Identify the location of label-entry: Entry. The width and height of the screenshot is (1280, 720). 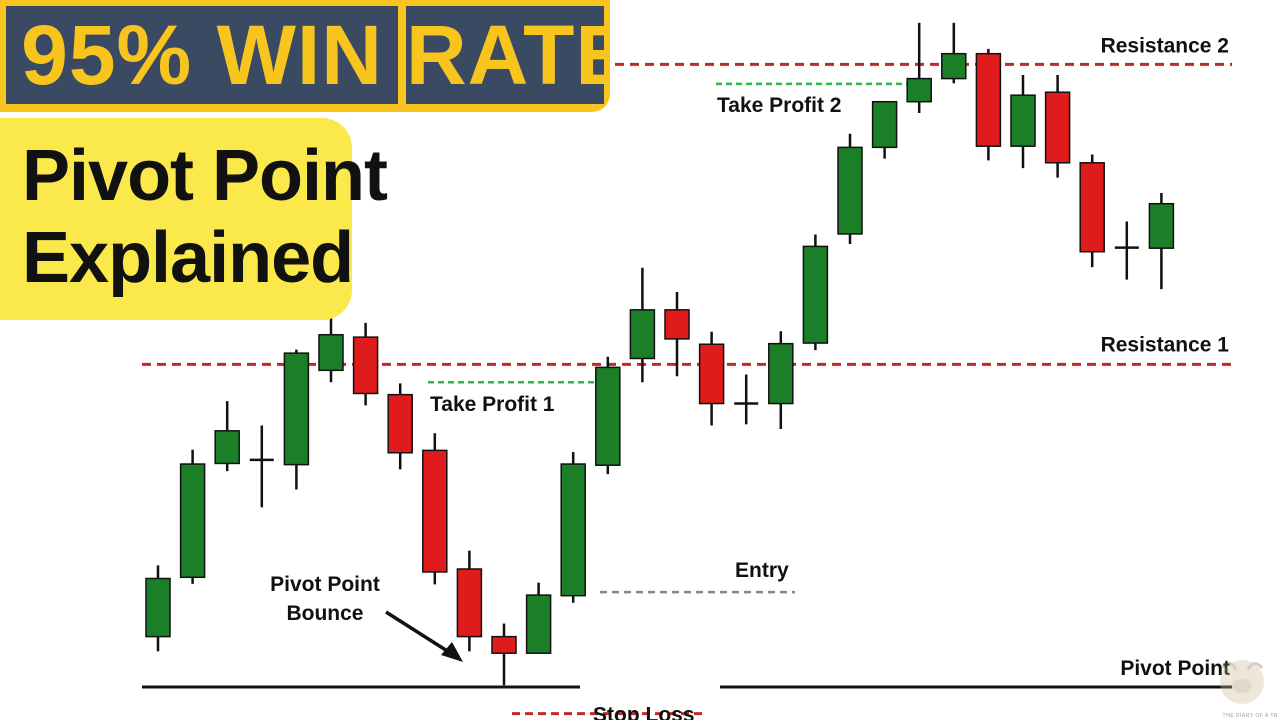
(762, 570).